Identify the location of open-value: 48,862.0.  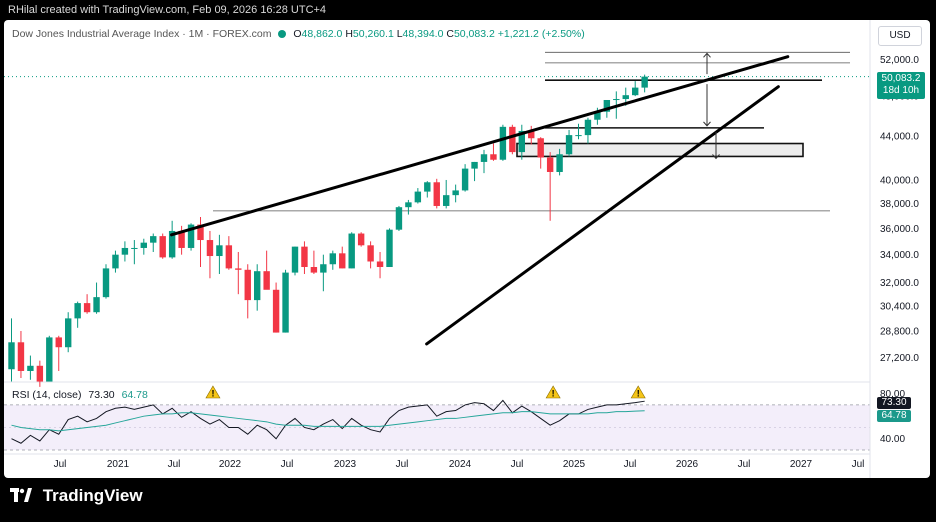
(322, 34).